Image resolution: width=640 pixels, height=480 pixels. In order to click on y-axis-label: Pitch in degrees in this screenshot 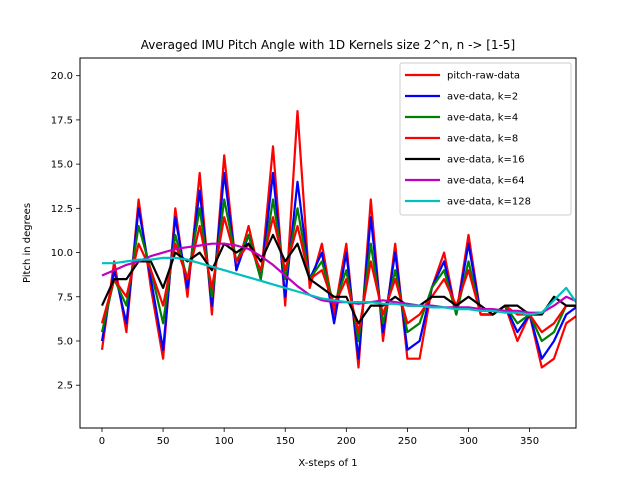, I will do `click(27, 243)`.